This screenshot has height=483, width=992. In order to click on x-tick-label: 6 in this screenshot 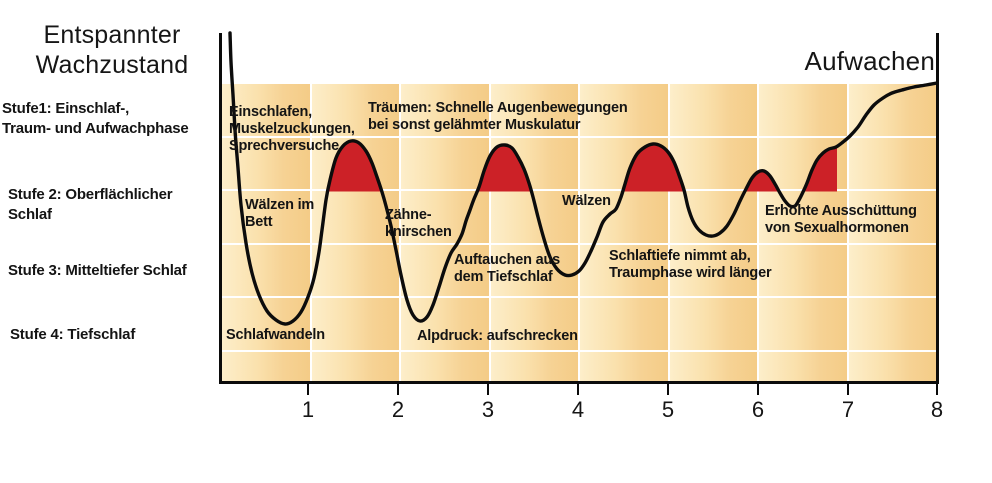, I will do `click(758, 409)`.